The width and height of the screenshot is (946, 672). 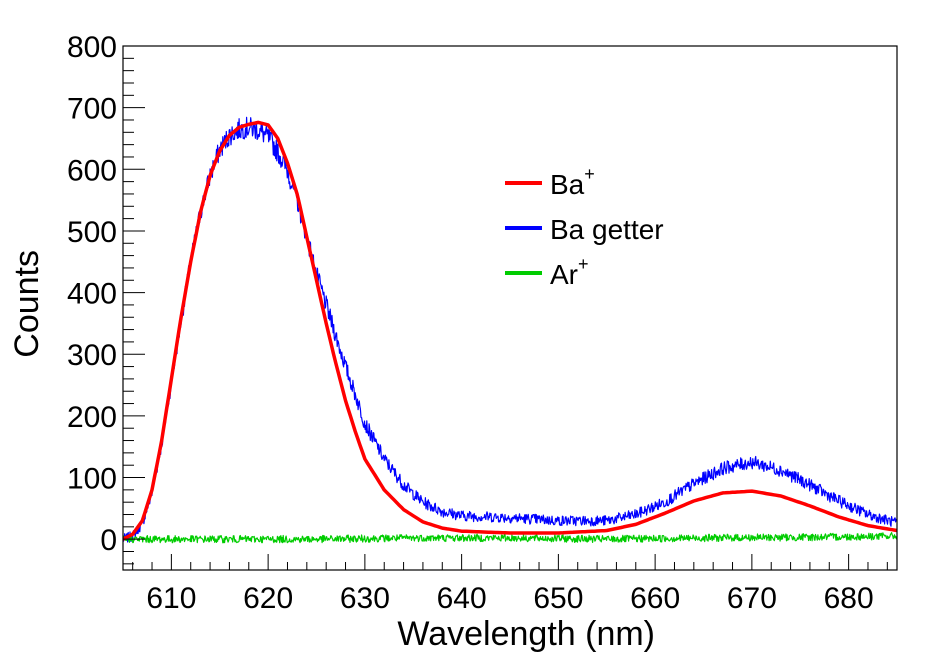 What do you see at coordinates (92, 47) in the screenshot?
I see `y-tick-label: 800` at bounding box center [92, 47].